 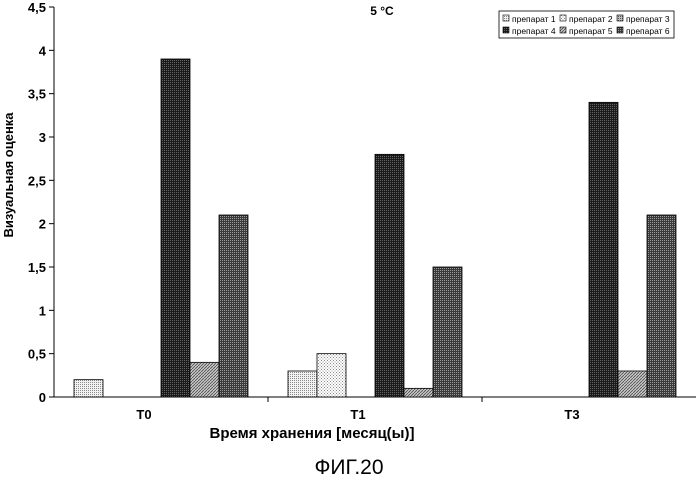 I want to click on y-tick-label: 3, so click(x=42, y=137).